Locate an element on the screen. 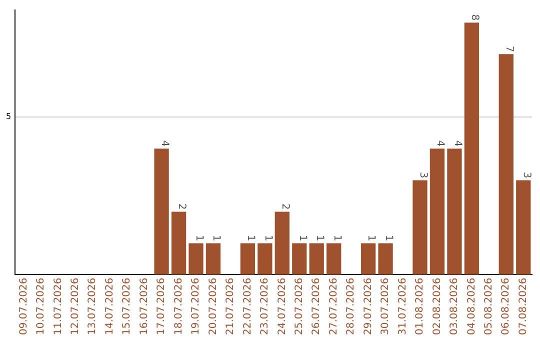  x-tick-label: 22.07.2026 is located at coordinates (248, 307).